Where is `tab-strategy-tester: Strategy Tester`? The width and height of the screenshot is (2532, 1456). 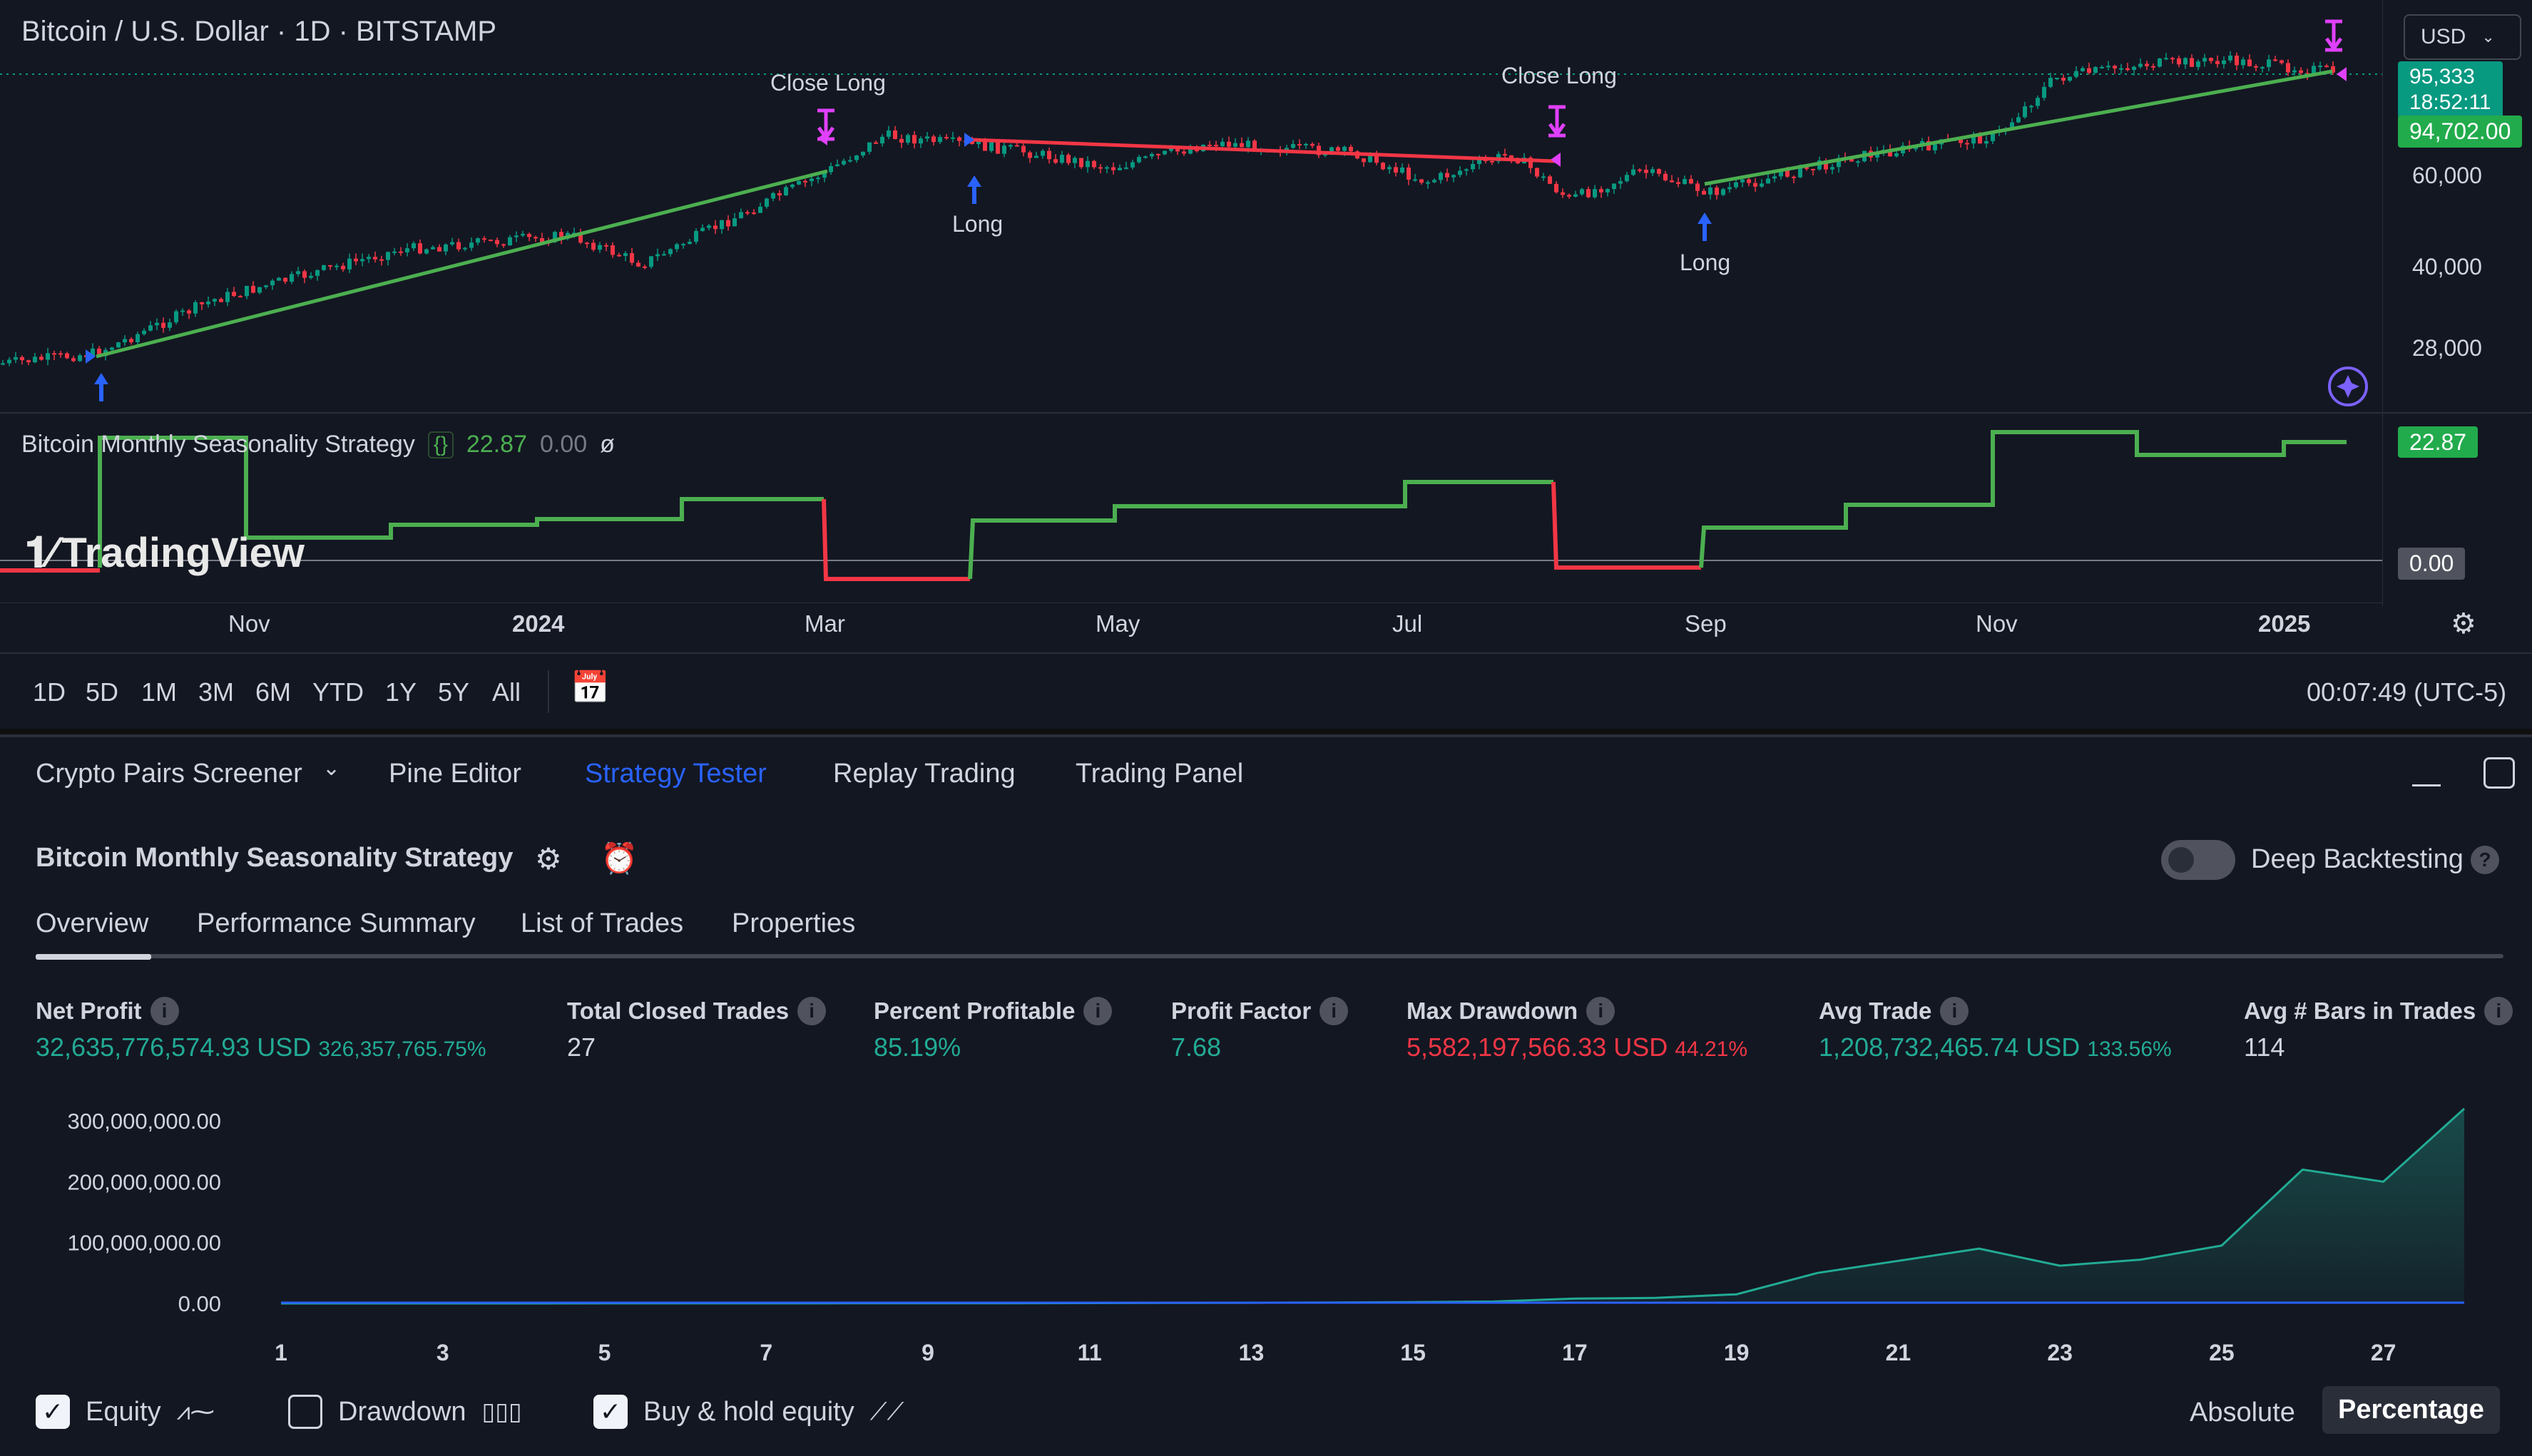 tab-strategy-tester: Strategy Tester is located at coordinates (676, 774).